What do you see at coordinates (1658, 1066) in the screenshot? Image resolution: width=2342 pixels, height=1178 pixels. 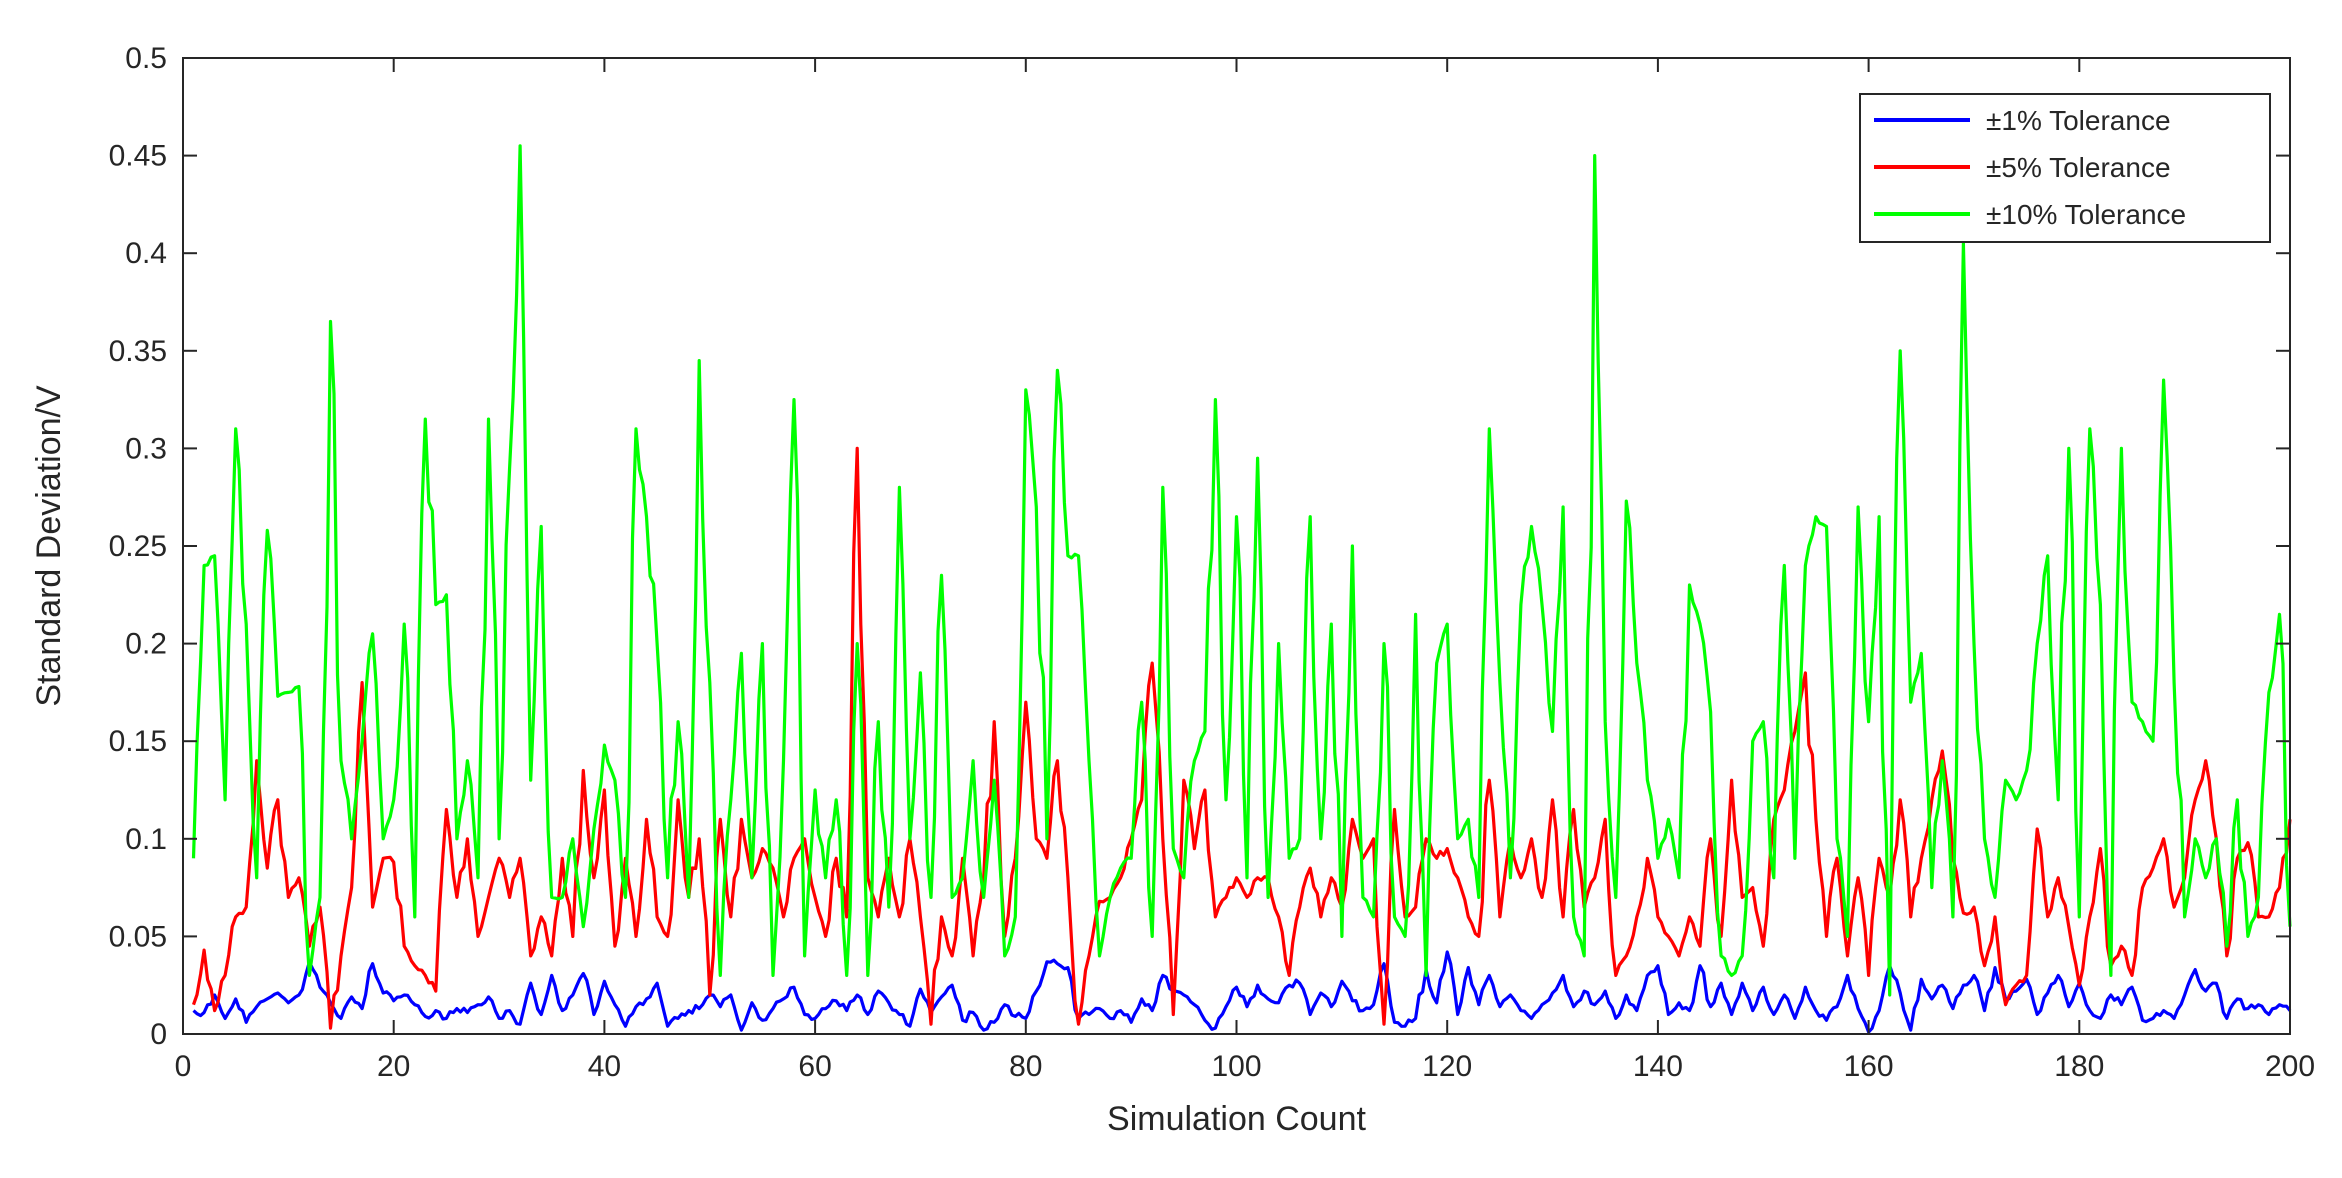 I see `x-tick-label: 140` at bounding box center [1658, 1066].